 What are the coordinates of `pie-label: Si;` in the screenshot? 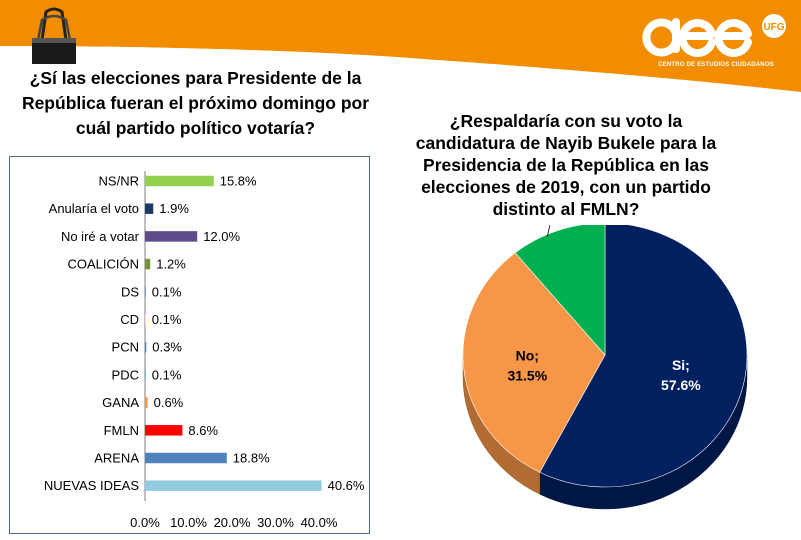 It's located at (681, 365).